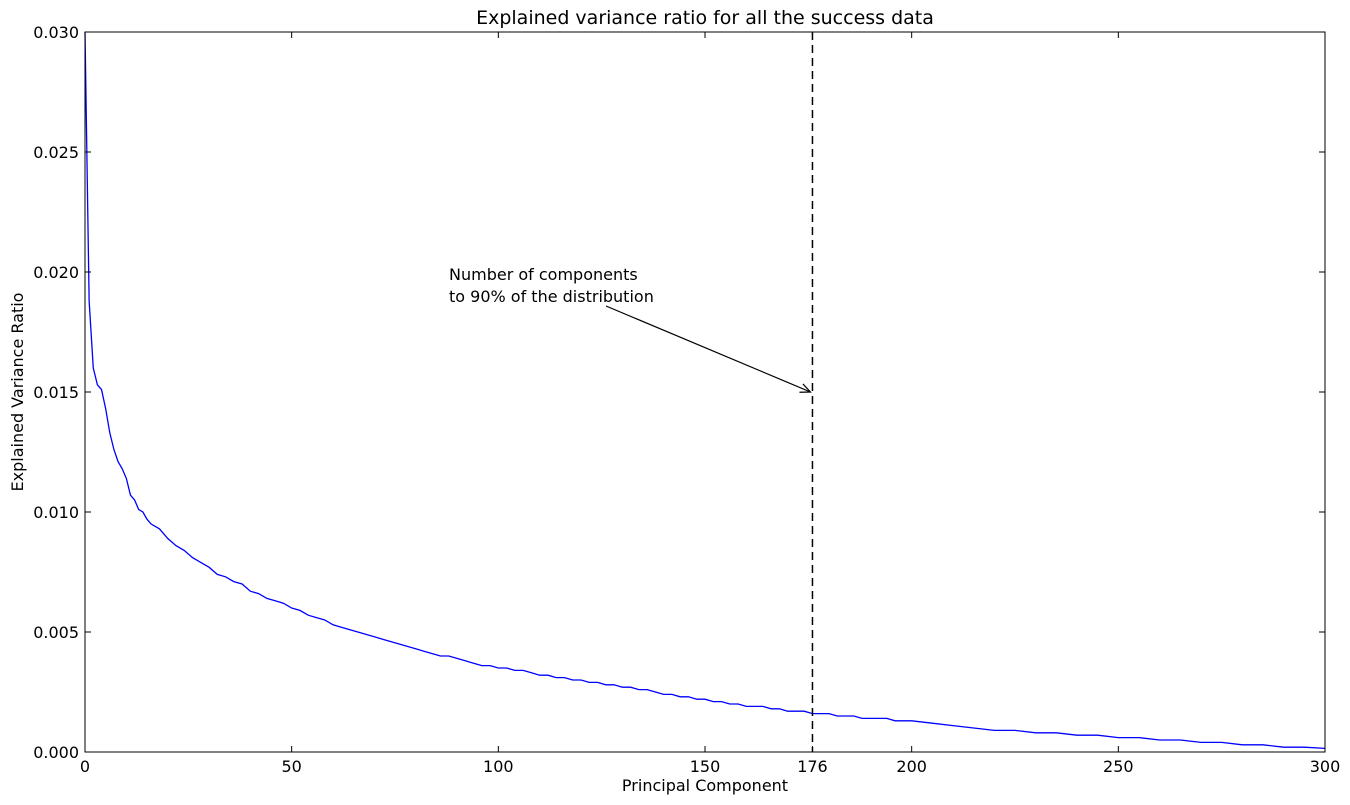  Describe the element at coordinates (708, 349) in the screenshot. I see `annotation-arrow-line` at that location.